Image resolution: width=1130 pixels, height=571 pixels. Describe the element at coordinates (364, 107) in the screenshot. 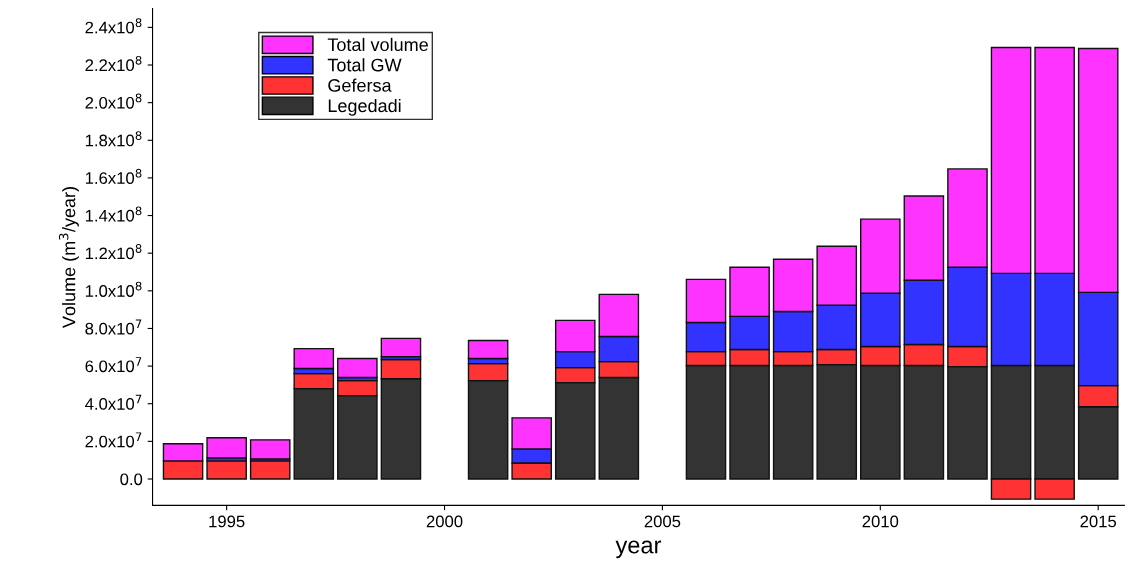

I see `legend-label: Legedadi` at that location.